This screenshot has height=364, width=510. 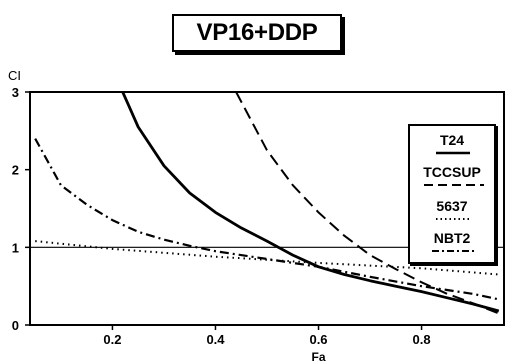 I want to click on legend: T24 TCCSUP 5637 NBT2, so click(x=452, y=194).